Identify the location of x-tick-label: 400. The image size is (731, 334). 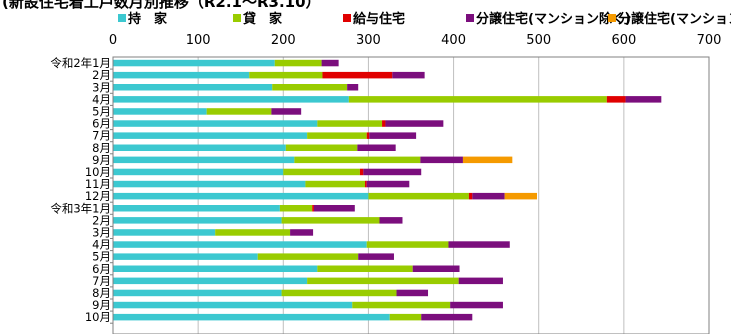
(453, 40).